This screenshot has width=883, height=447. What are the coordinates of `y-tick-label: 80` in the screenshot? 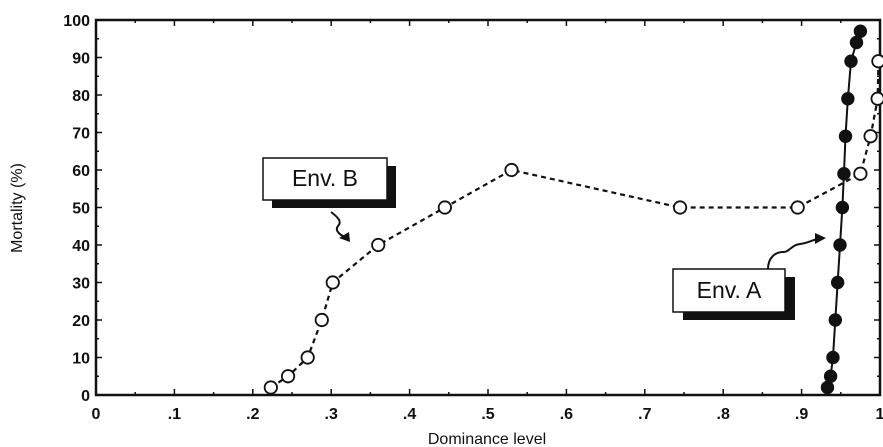 It's located at (81, 96).